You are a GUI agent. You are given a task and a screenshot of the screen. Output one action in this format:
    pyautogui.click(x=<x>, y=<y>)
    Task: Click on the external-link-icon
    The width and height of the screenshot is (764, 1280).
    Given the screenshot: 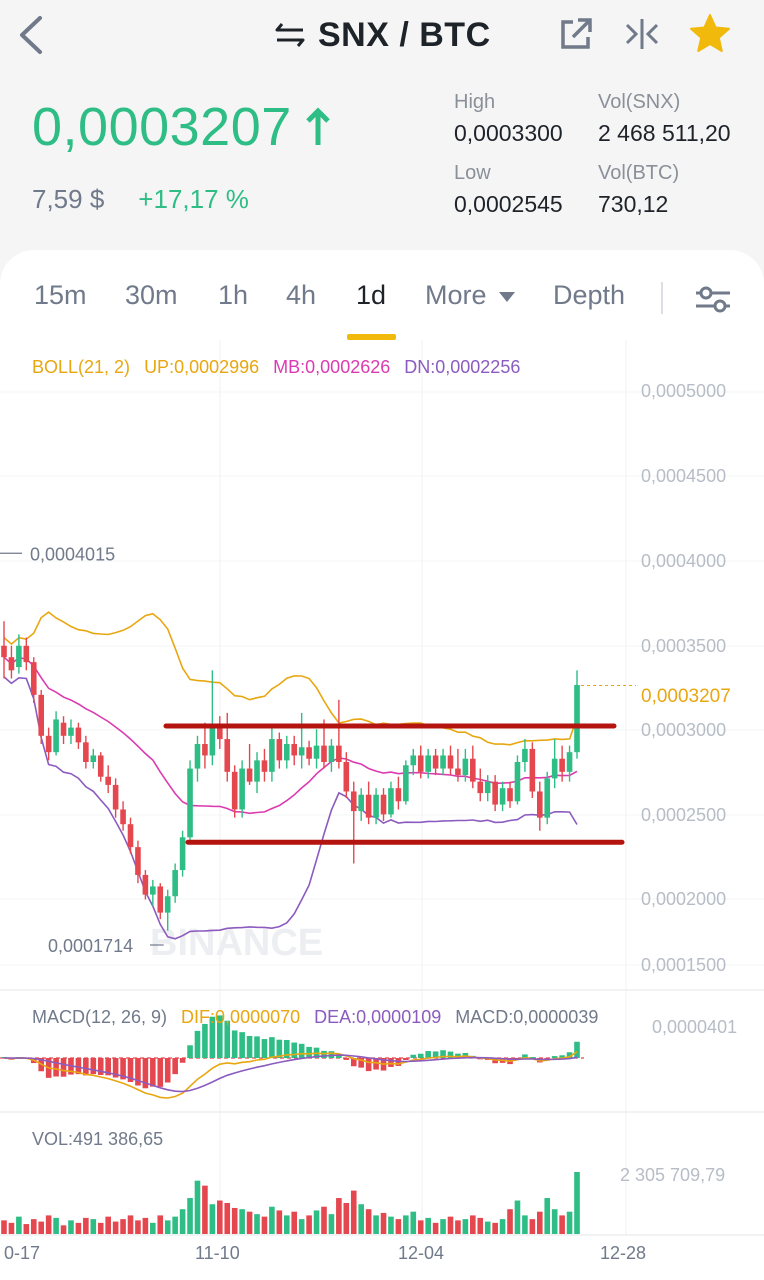 What is the action you would take?
    pyautogui.click(x=576, y=34)
    